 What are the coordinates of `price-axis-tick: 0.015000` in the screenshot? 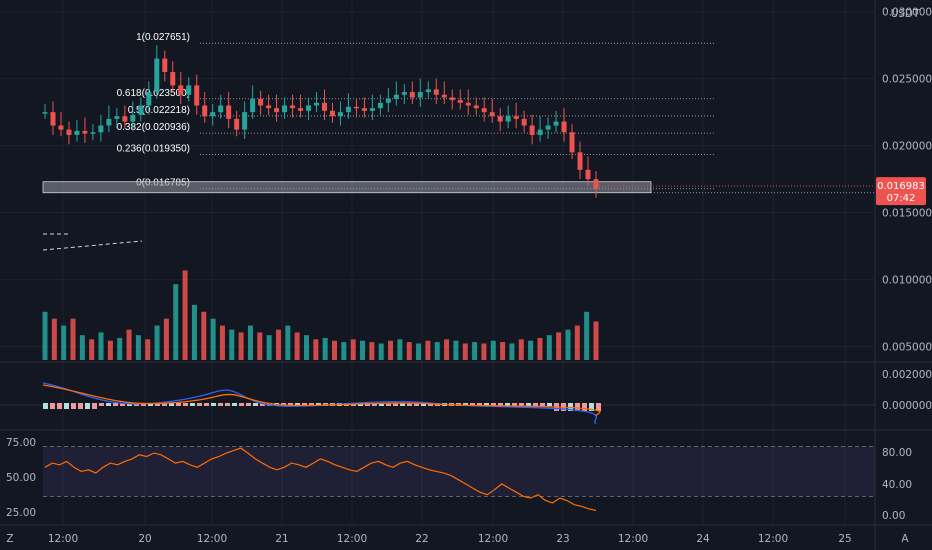 It's located at (907, 214).